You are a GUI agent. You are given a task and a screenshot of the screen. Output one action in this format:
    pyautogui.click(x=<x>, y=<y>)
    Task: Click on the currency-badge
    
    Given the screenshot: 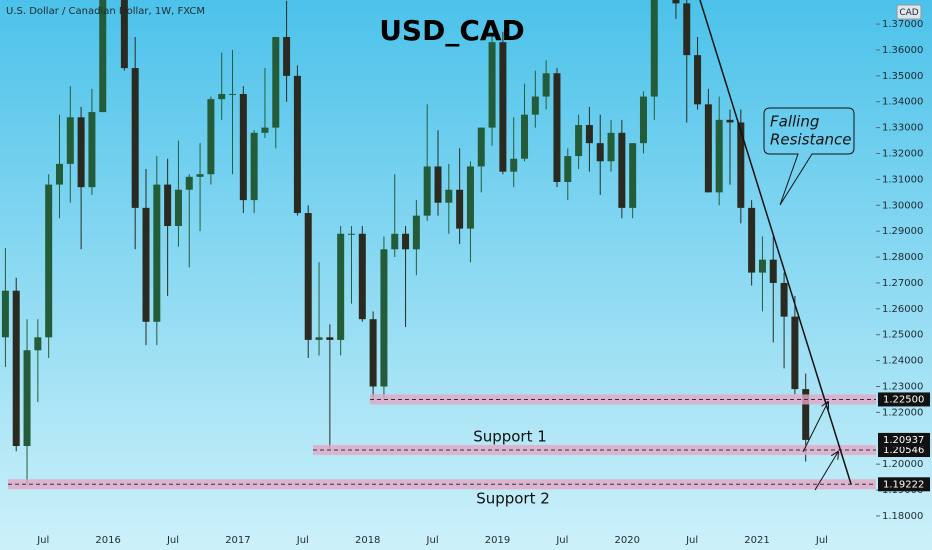 What is the action you would take?
    pyautogui.click(x=909, y=12)
    